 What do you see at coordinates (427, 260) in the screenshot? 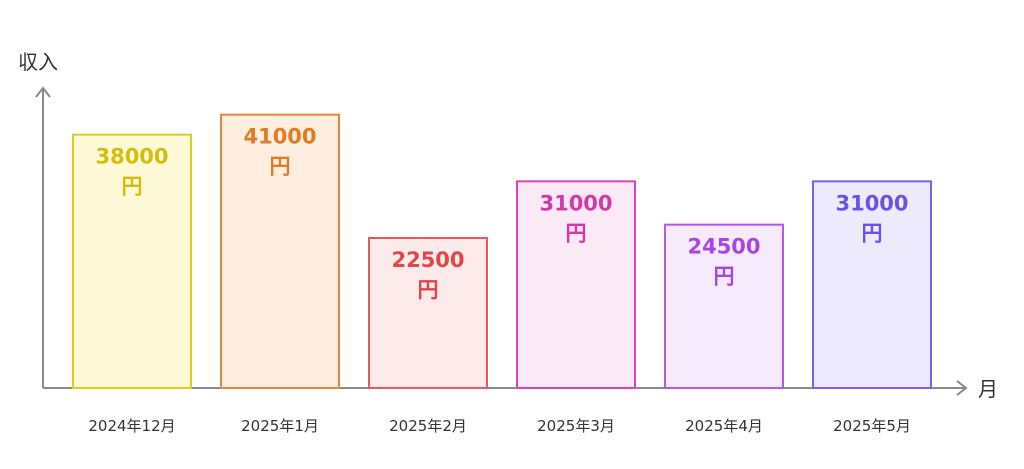
I see `bar-value-label: 22500` at bounding box center [427, 260].